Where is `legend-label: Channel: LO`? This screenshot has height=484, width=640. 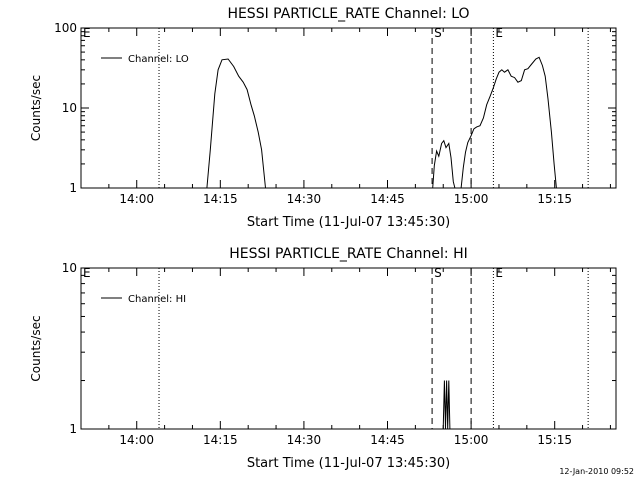
legend-label: Channel: LO is located at coordinates (158, 59).